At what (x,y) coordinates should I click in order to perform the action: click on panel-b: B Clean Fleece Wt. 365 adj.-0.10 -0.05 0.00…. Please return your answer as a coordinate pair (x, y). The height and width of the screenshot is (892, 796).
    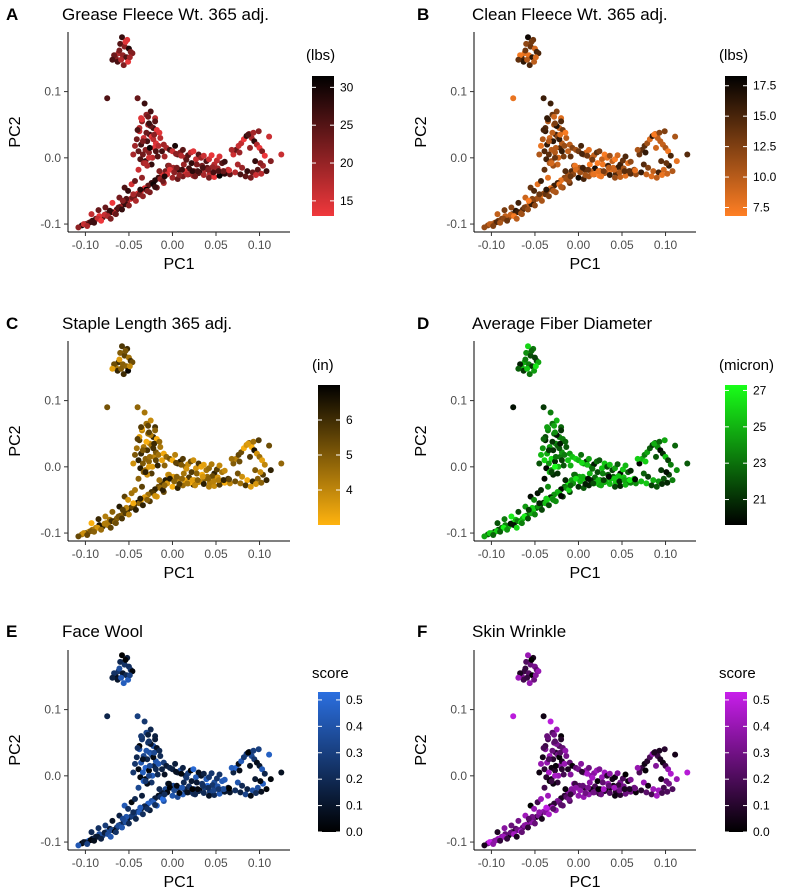
    Looking at the image, I should click on (595, 139).